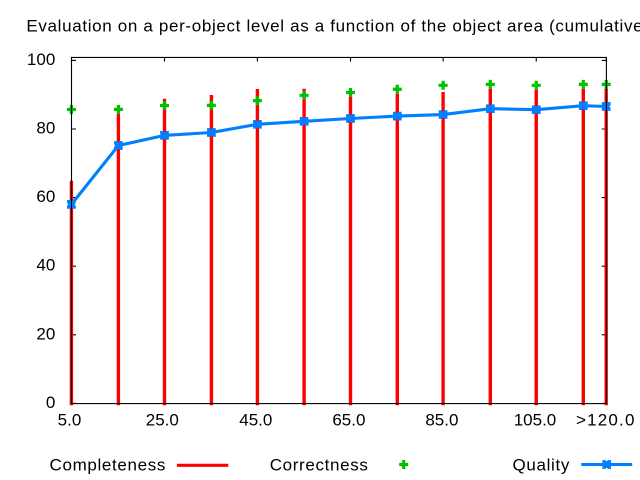  What do you see at coordinates (70, 419) in the screenshot?
I see `svg-text: 5.0` at bounding box center [70, 419].